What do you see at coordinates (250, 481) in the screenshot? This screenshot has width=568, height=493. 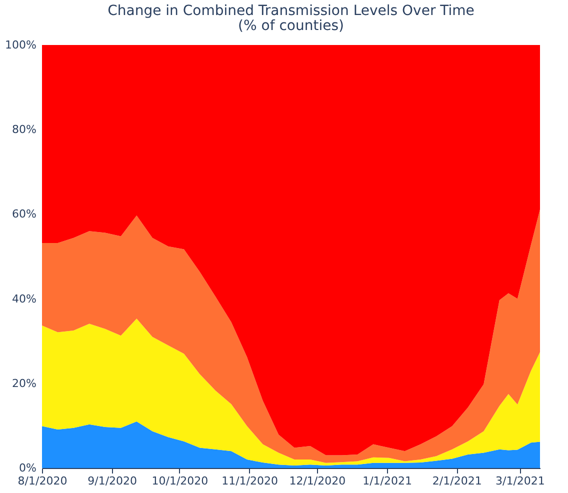 I see `x-tick-label: 11/1/2020` at bounding box center [250, 481].